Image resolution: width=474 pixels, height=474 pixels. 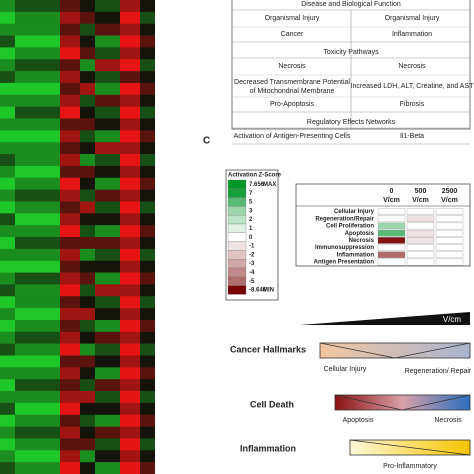 I want to click on row-label: Regeneration/Repair, so click(x=344, y=219).